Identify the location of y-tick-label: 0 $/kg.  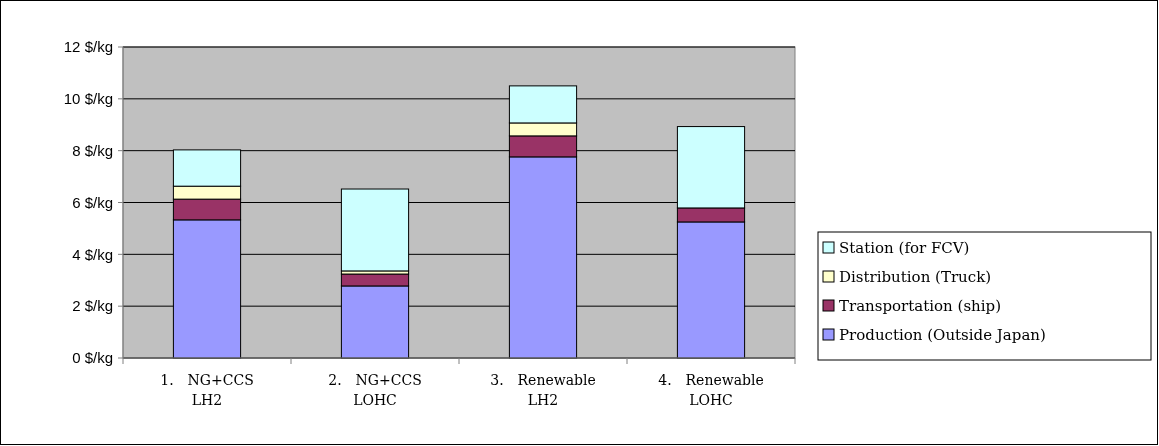
(92, 358).